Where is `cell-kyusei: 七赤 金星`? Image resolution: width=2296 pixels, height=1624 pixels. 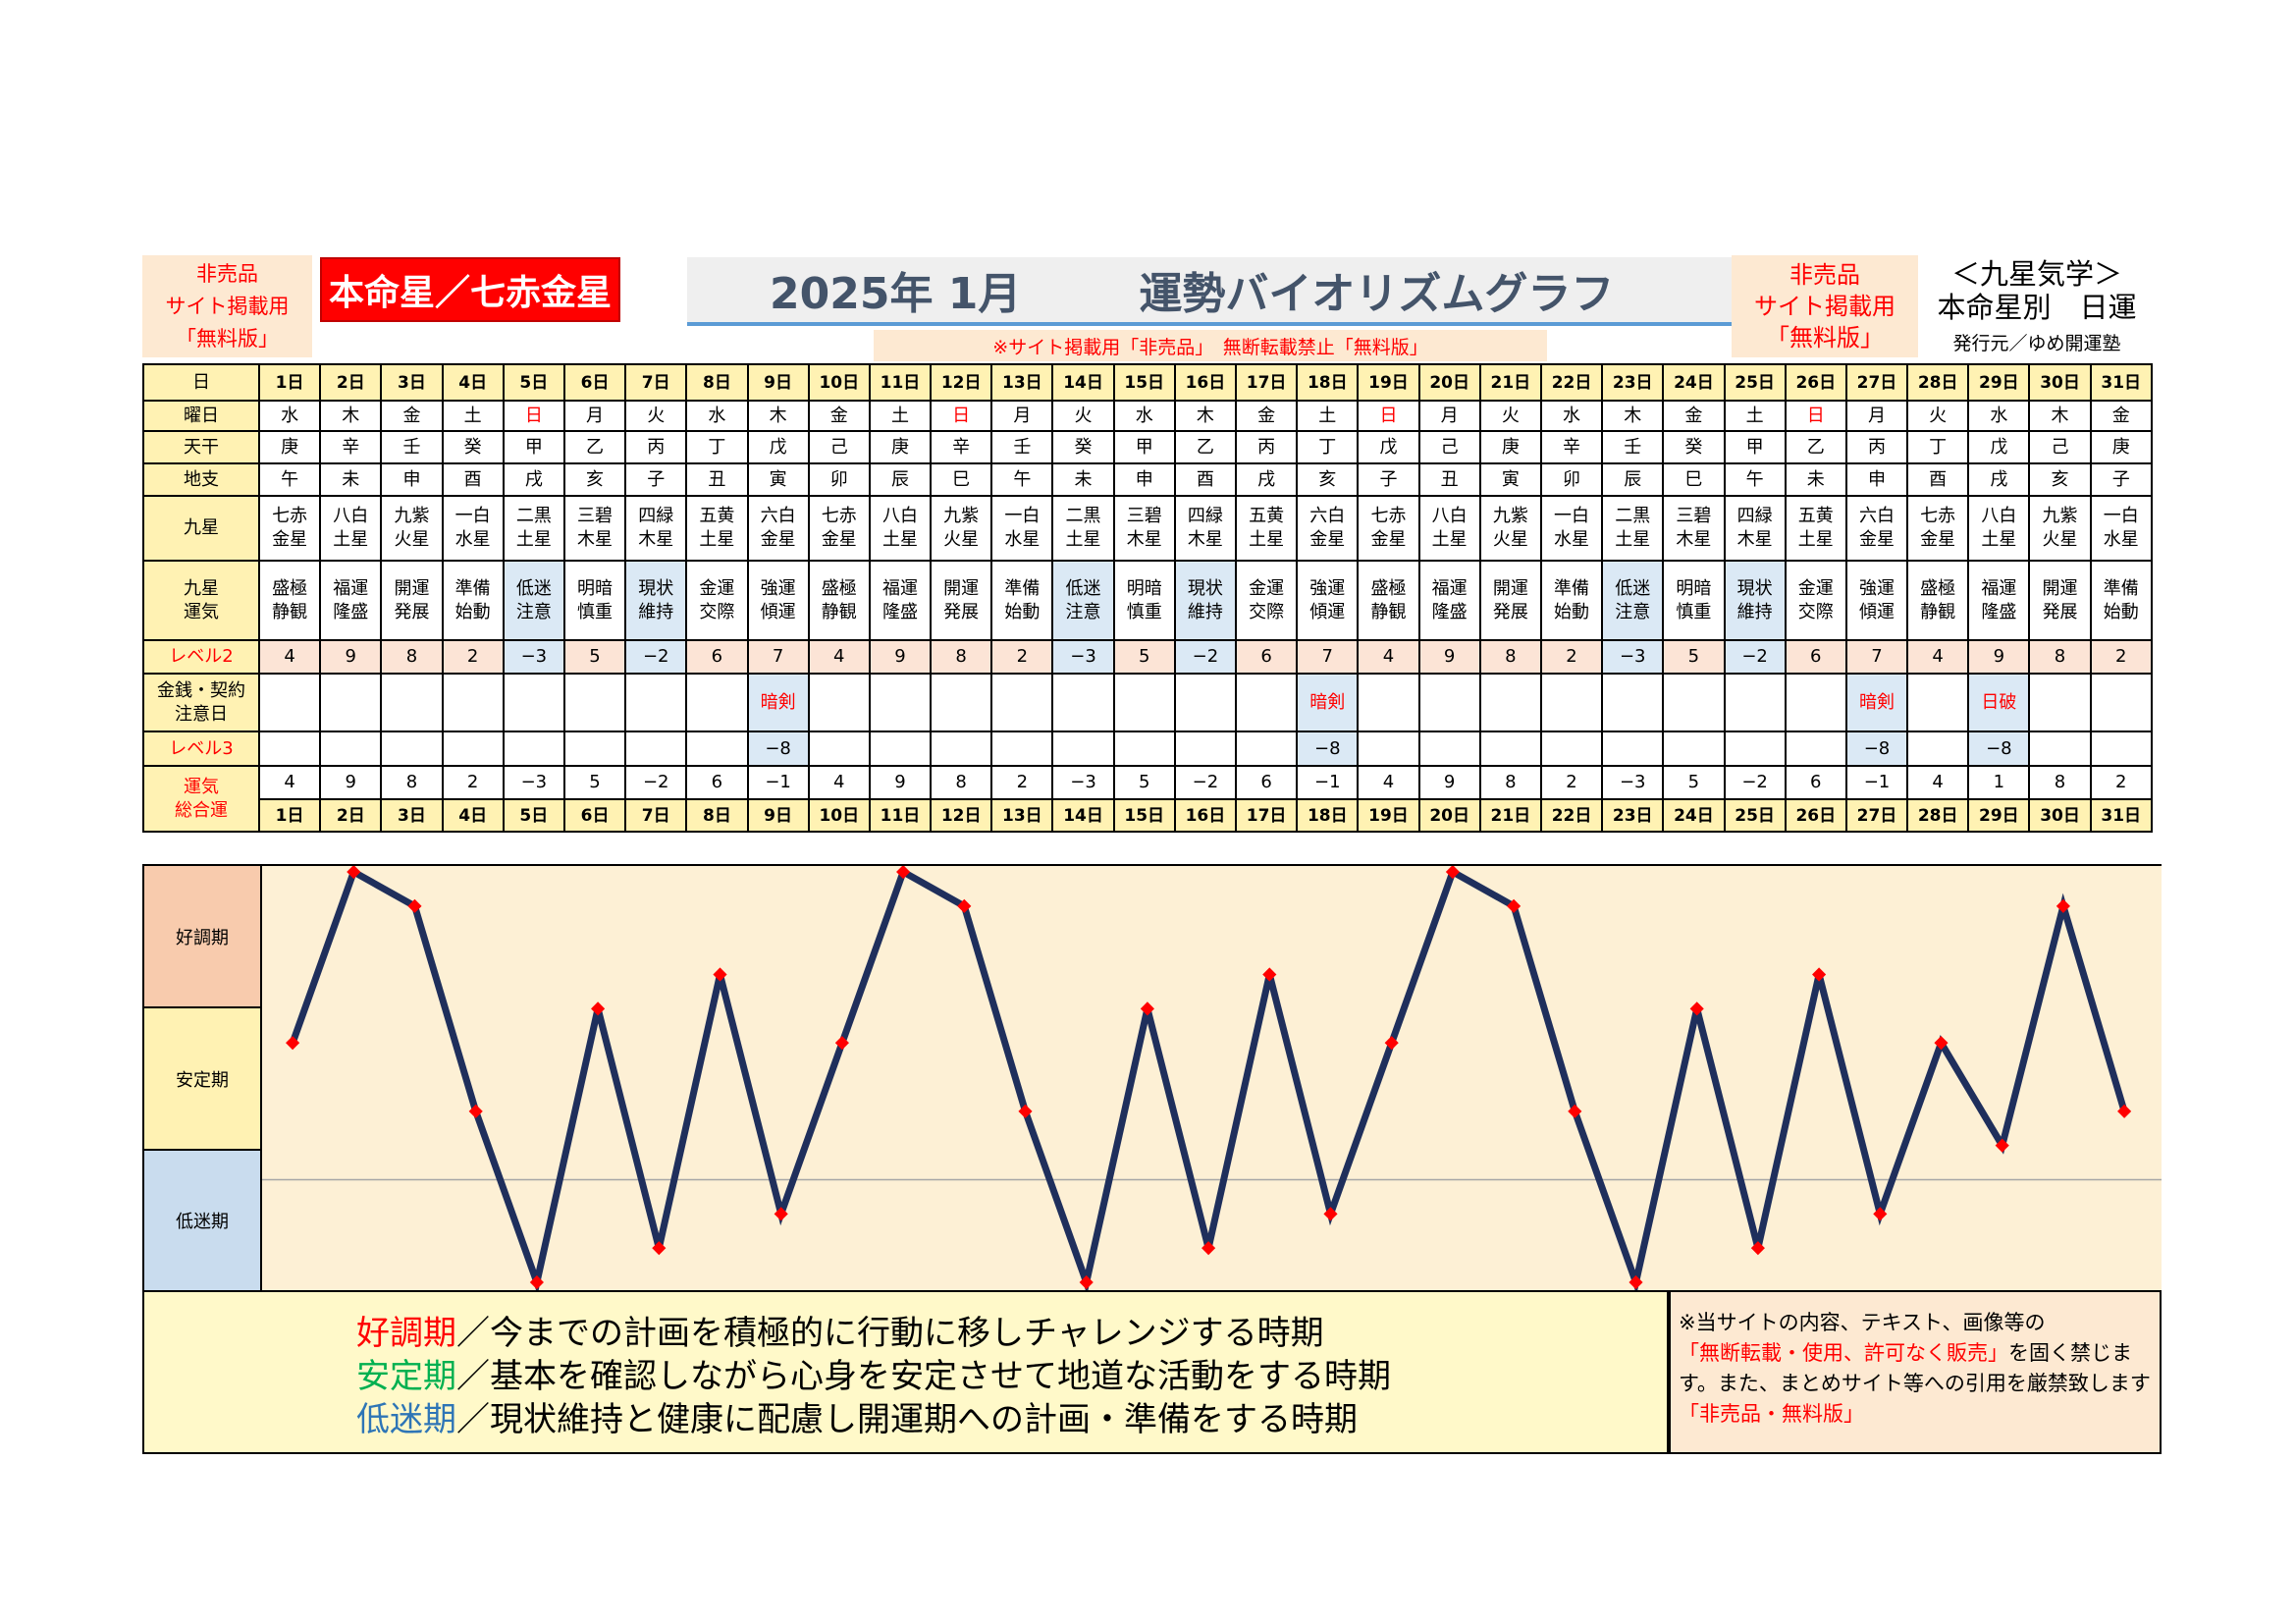
cell-kyusei: 七赤 金星 is located at coordinates (1388, 528).